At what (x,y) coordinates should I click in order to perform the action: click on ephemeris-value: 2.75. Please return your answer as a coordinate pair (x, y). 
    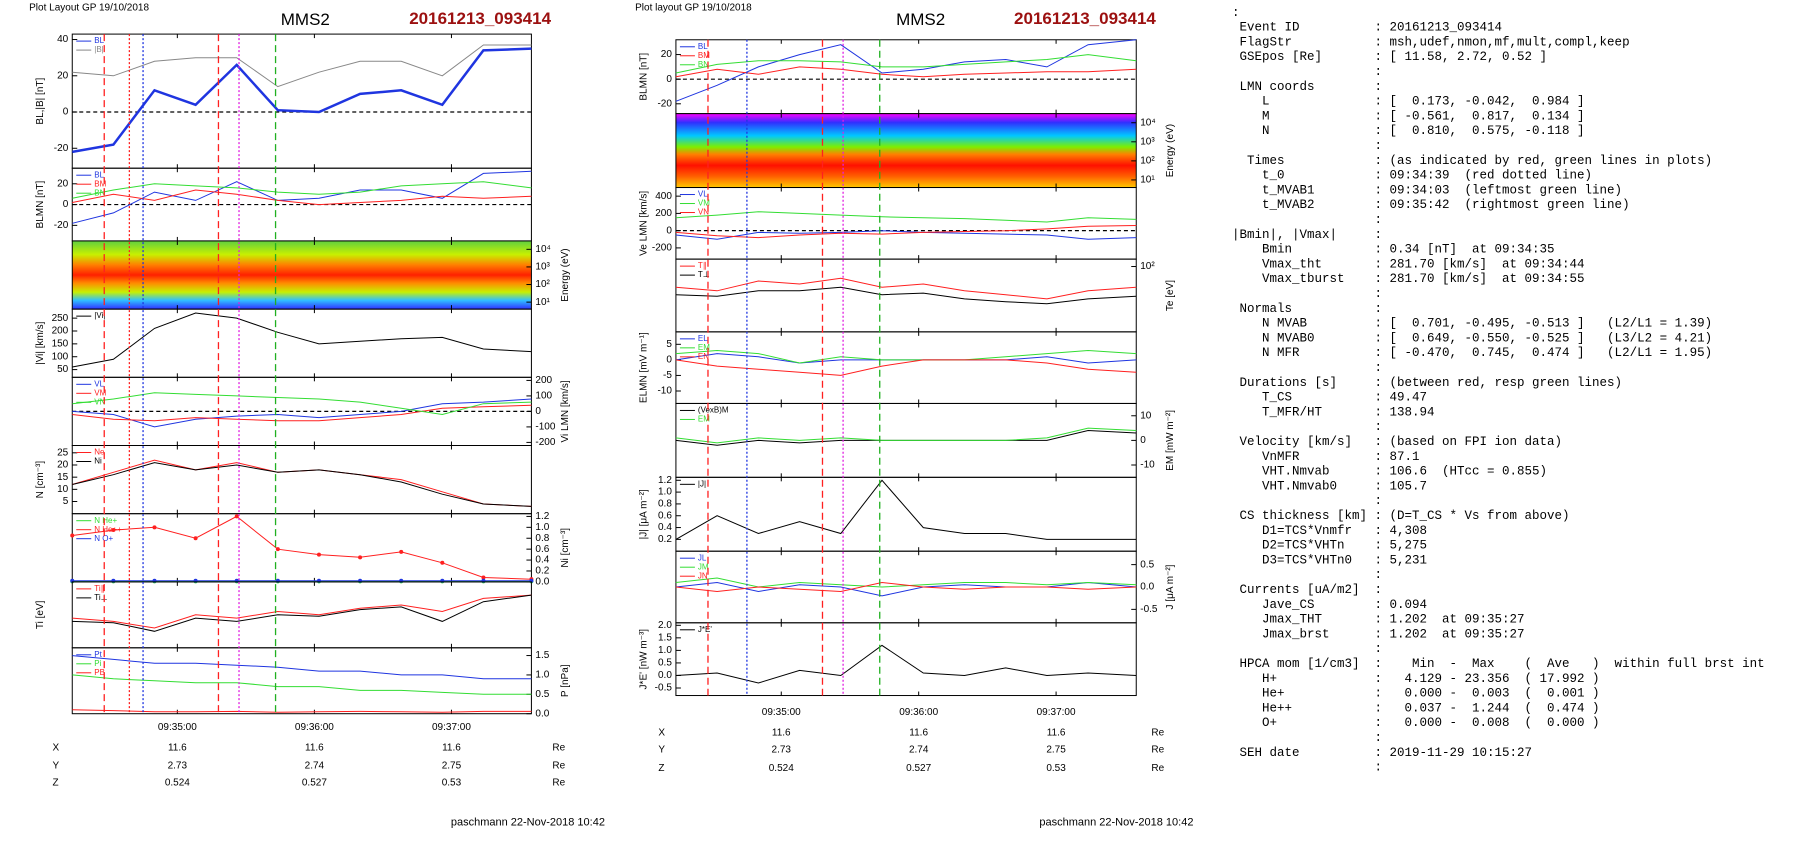
    Looking at the image, I should click on (452, 766).